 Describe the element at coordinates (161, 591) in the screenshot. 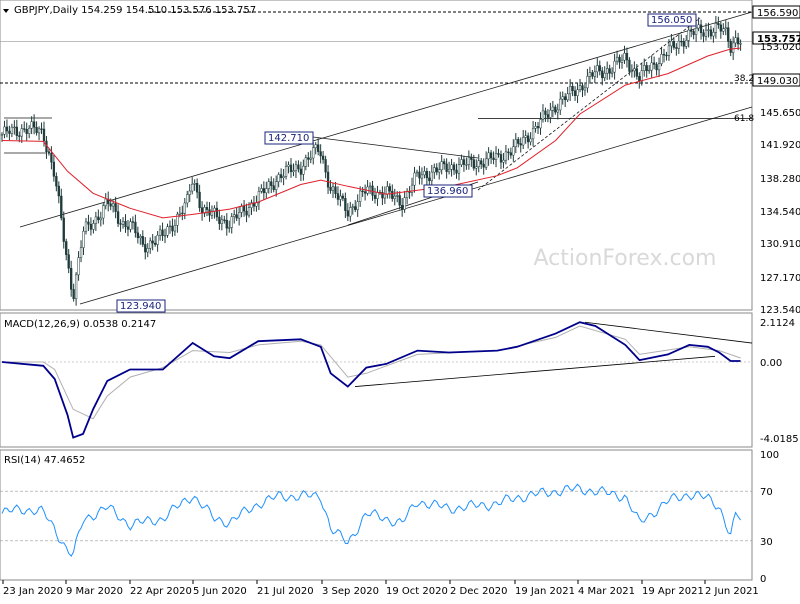

I see `date-tick-label: 22 Apr 2020` at that location.